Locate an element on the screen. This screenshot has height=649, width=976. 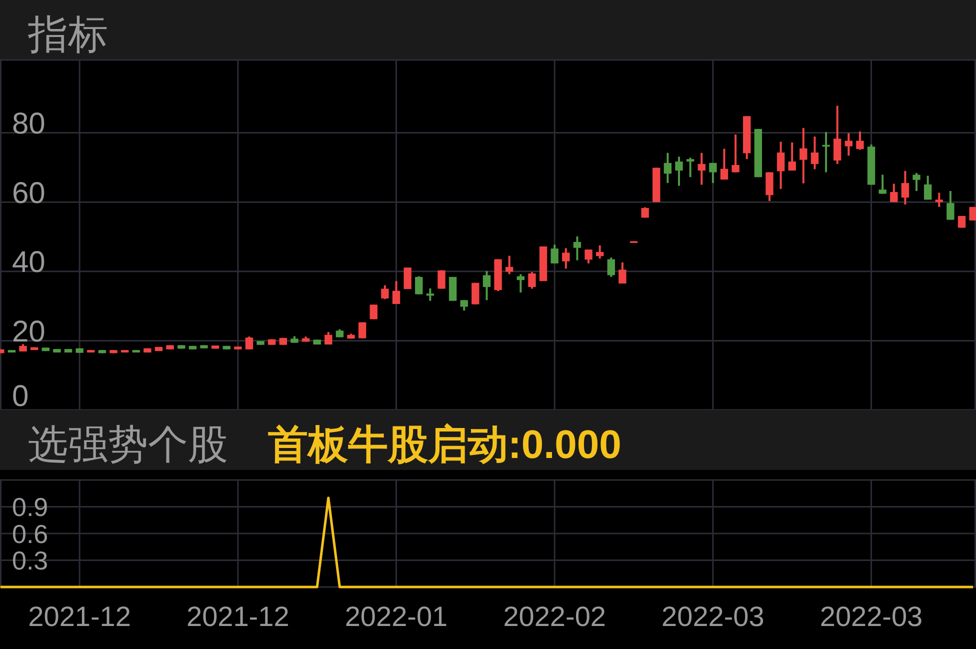
x-tick-label: 2022-01 is located at coordinates (396, 616).